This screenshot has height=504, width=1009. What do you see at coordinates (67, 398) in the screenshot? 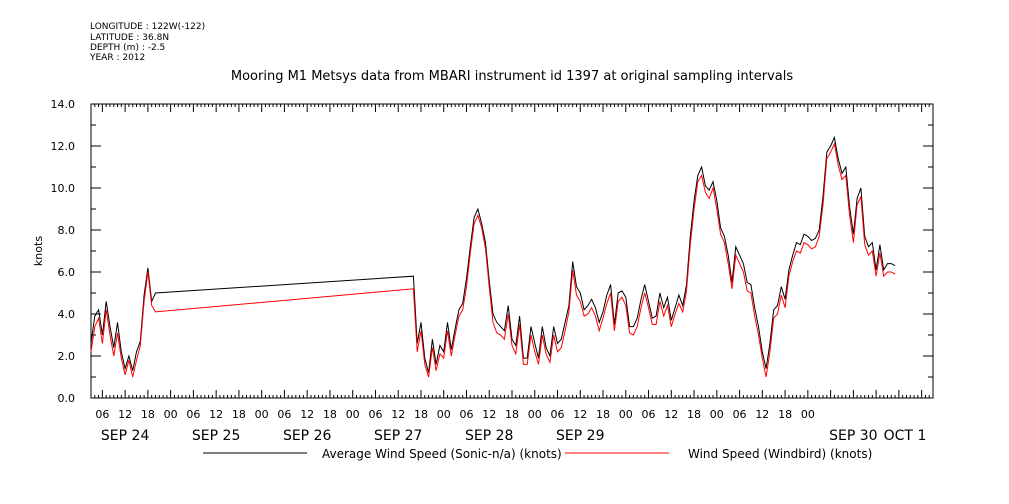
I see `y-tick-label: 0.0` at bounding box center [67, 398].